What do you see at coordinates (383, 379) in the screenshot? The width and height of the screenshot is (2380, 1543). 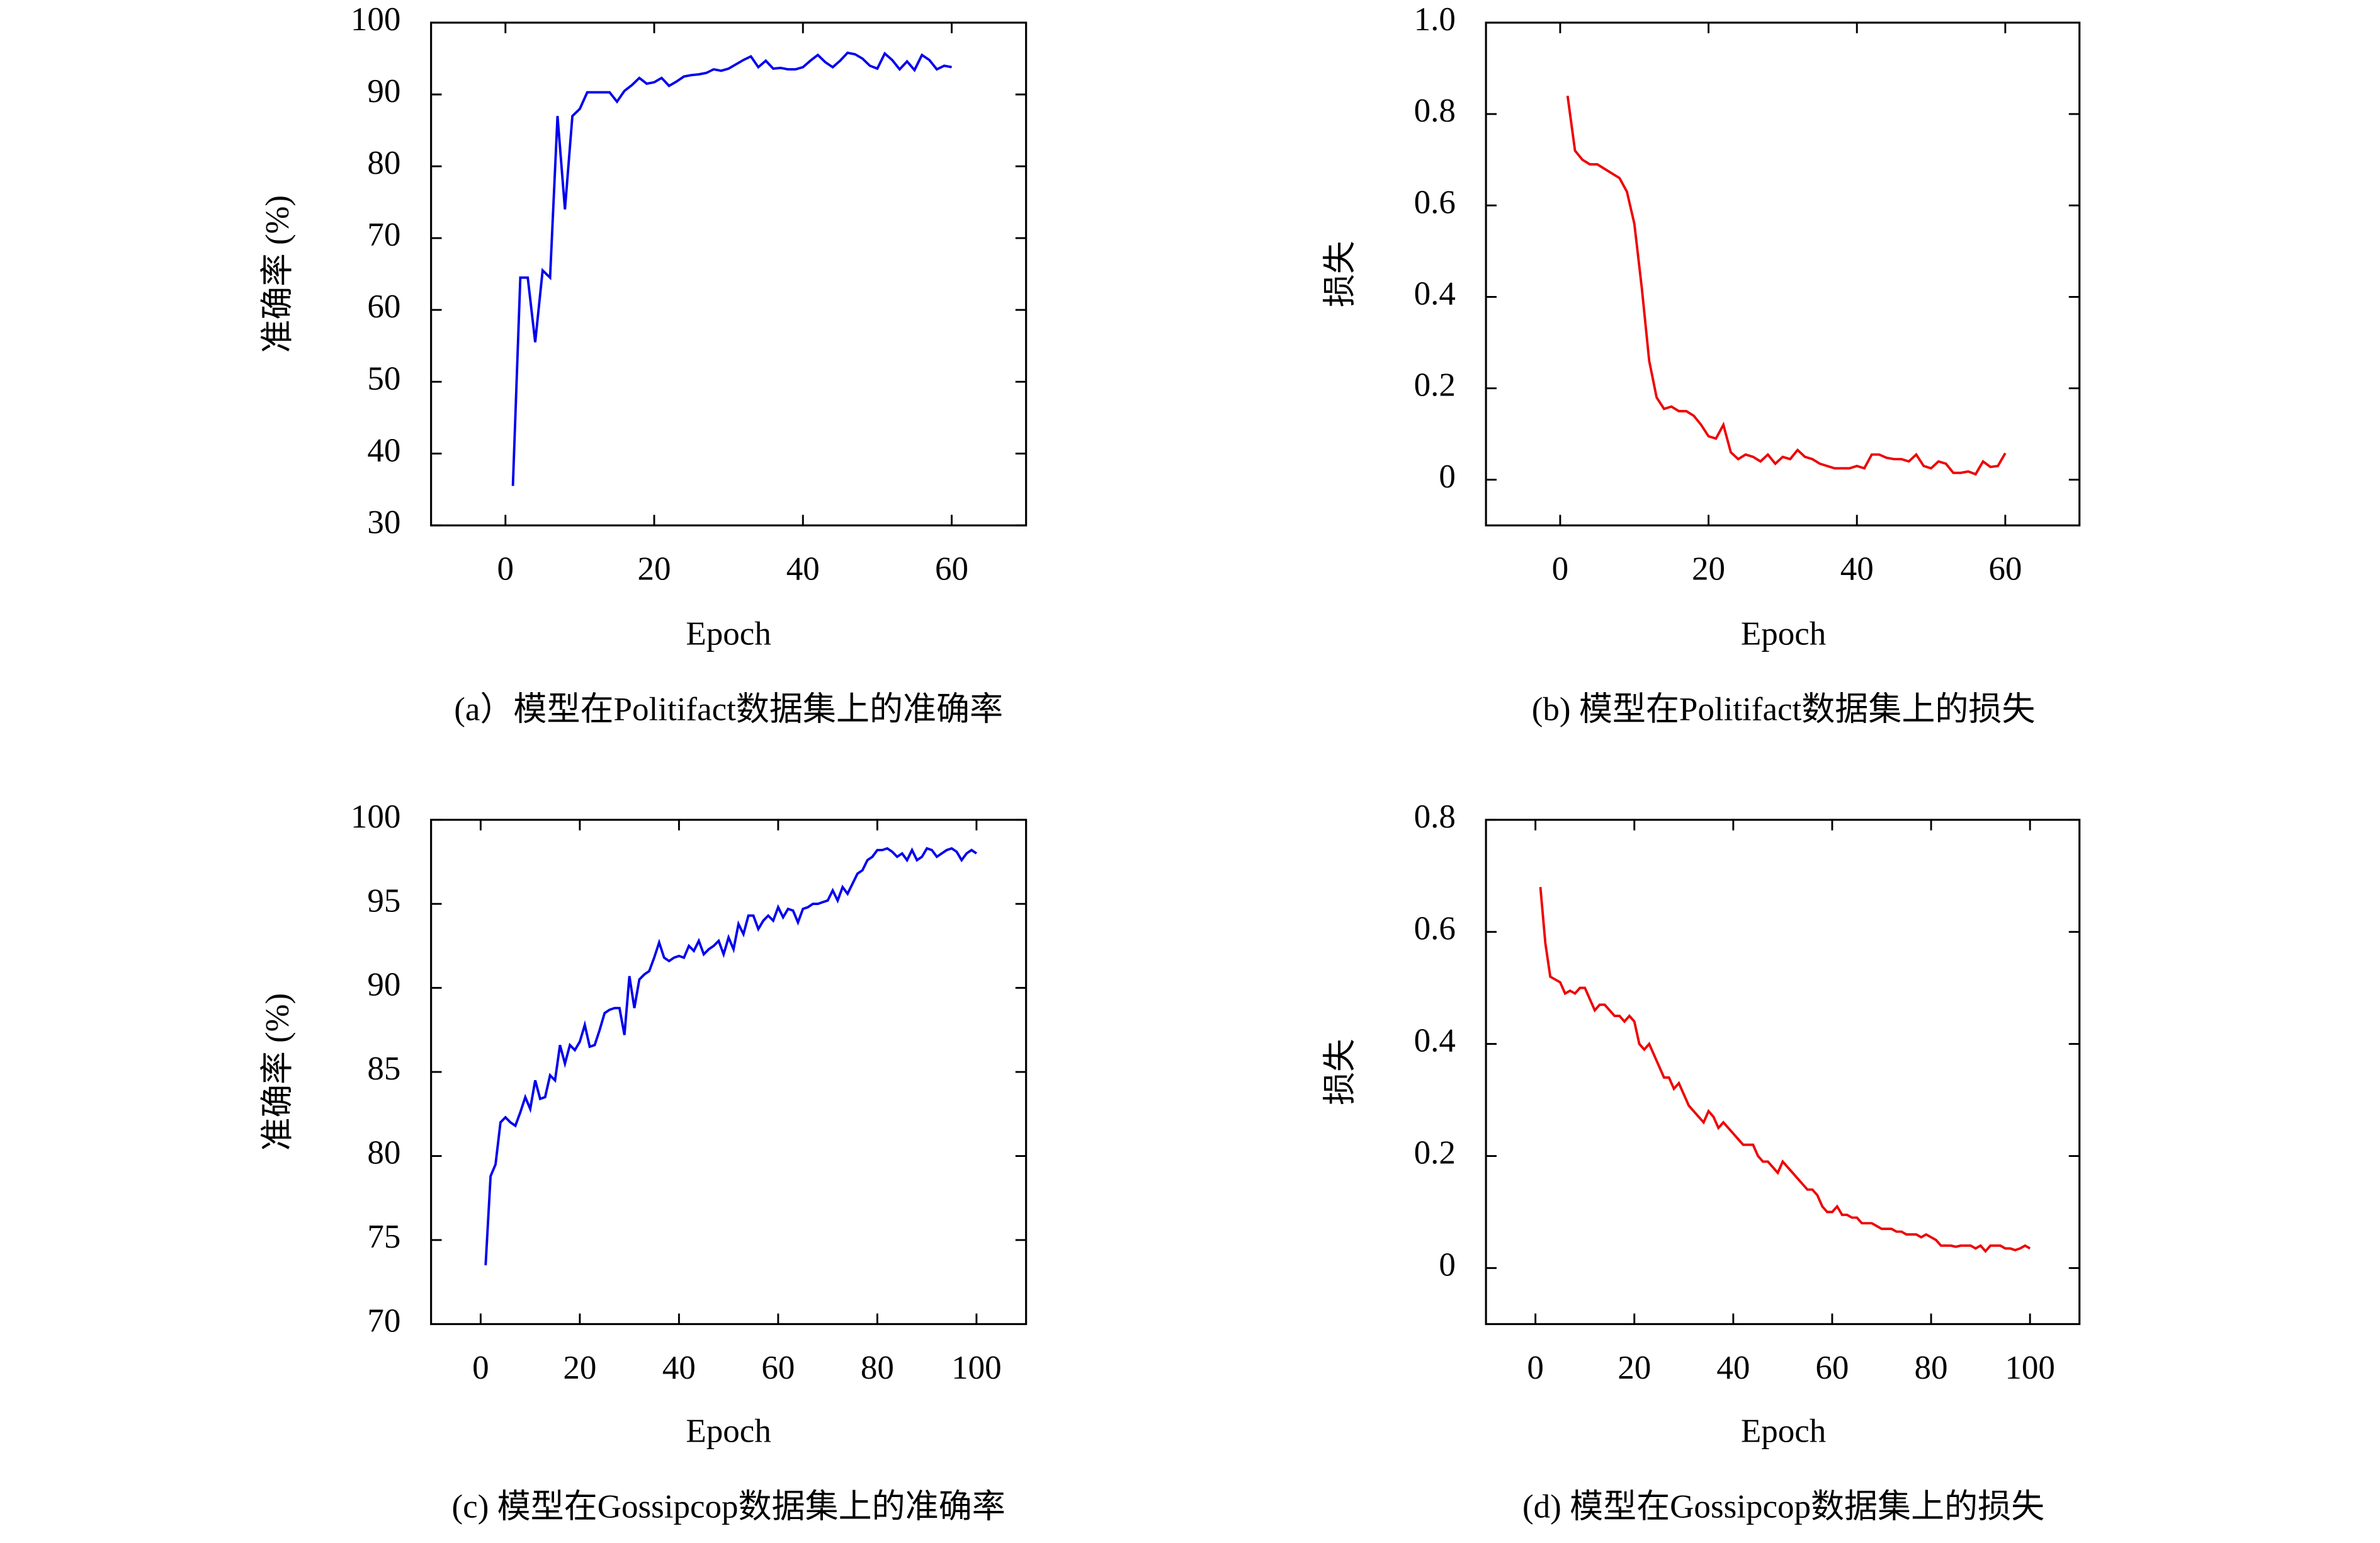 I see `y-tick-label: 50` at bounding box center [383, 379].